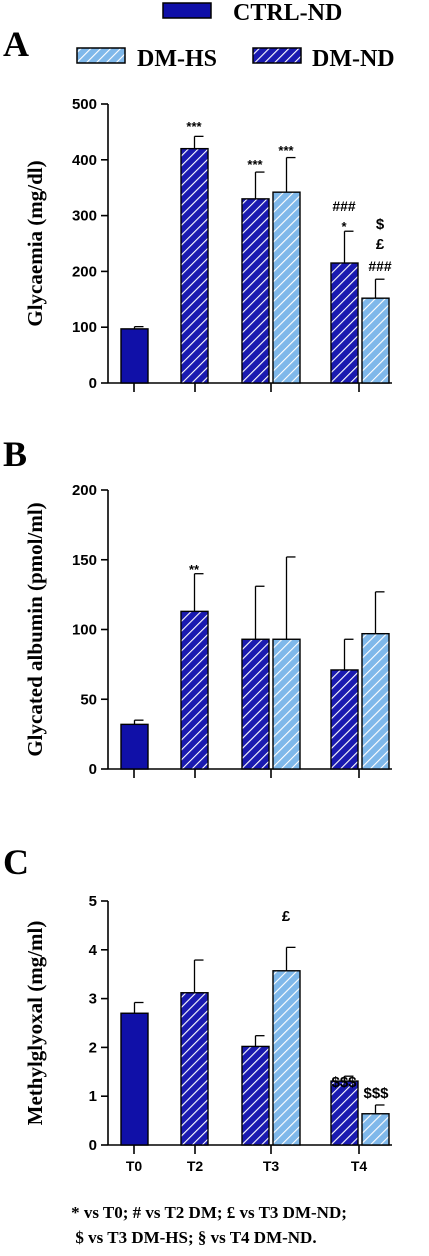 Image resolution: width=429 pixels, height=1256 pixels. What do you see at coordinates (195, 1237) in the screenshot?
I see `footnote-line-2: $ vs T3 DM-HS; § vs T4 DM-ND.` at bounding box center [195, 1237].